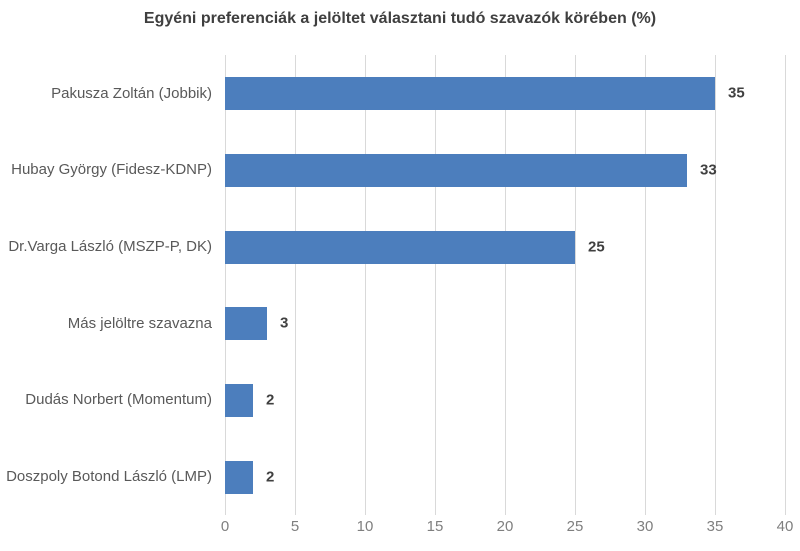 This screenshot has height=551, width=800. I want to click on x-tick-label: 35, so click(715, 526).